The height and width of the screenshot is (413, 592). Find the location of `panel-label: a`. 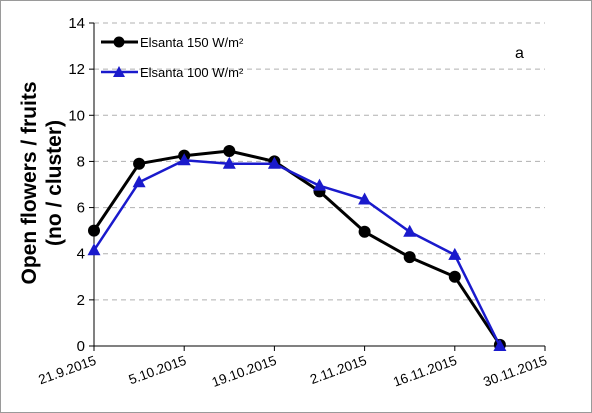

panel-label: a is located at coordinates (519, 53).